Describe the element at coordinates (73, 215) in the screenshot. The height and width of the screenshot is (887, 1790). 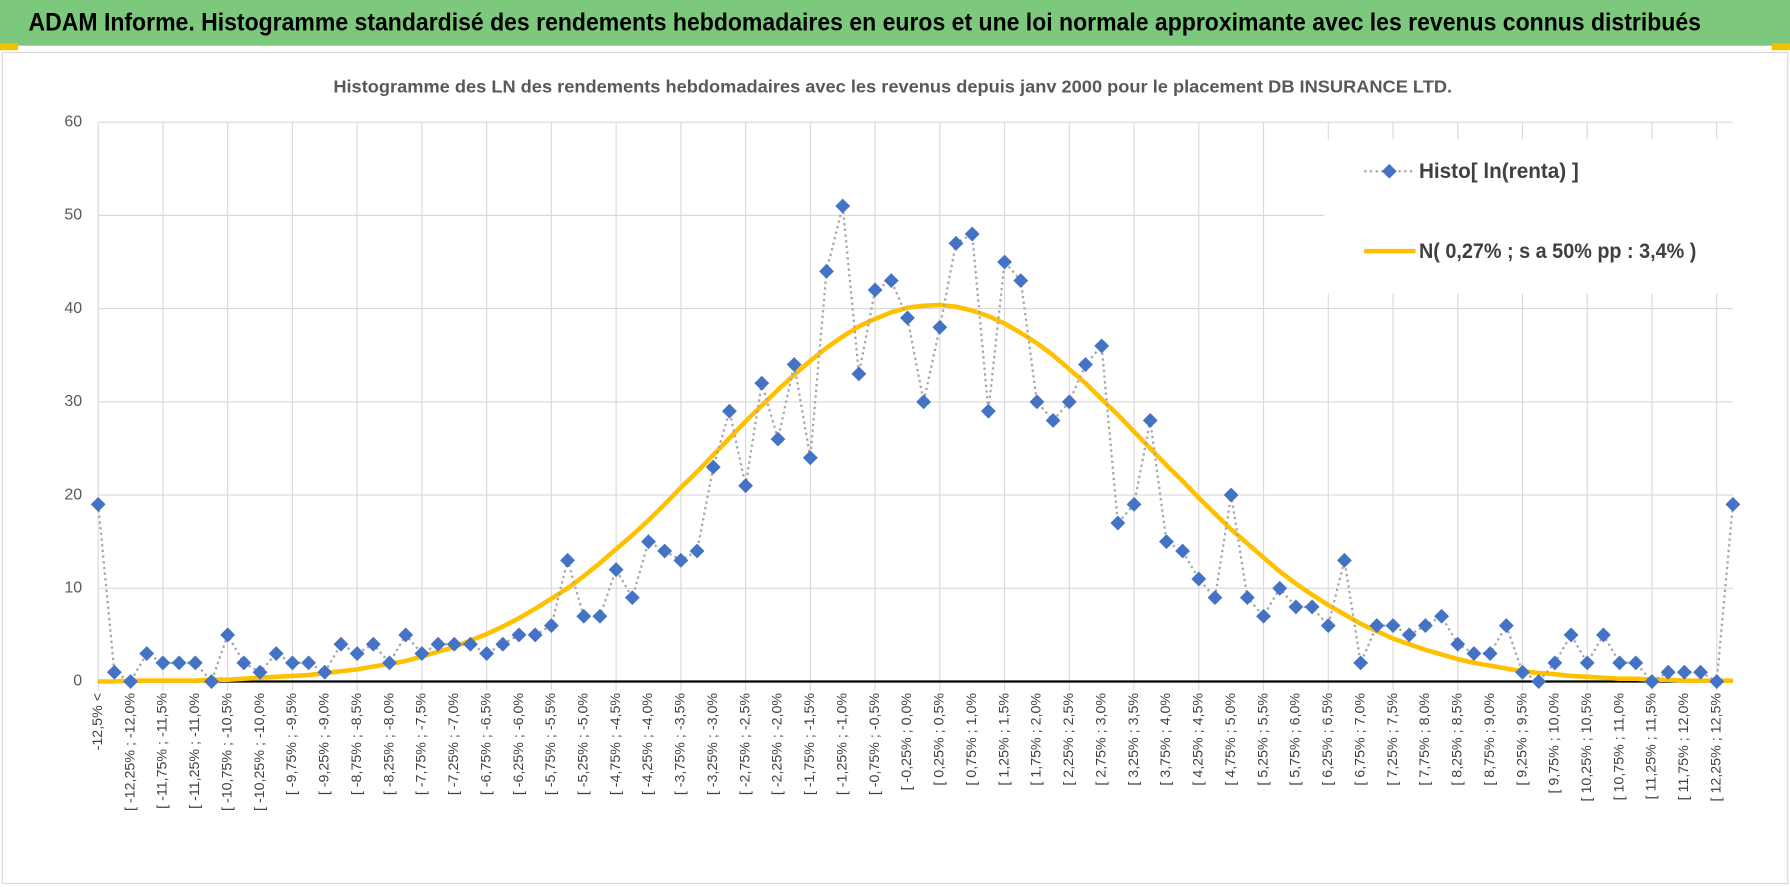
I see `y-tick-label: 50` at that location.